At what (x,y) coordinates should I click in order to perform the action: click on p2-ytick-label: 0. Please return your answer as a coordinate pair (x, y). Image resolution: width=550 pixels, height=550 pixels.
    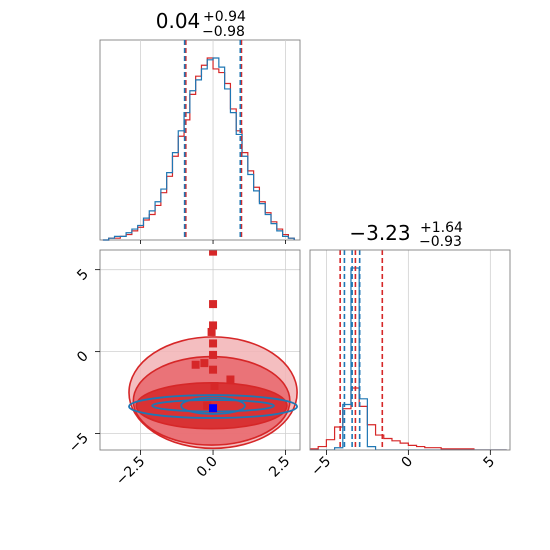
    Looking at the image, I should click on (83, 357).